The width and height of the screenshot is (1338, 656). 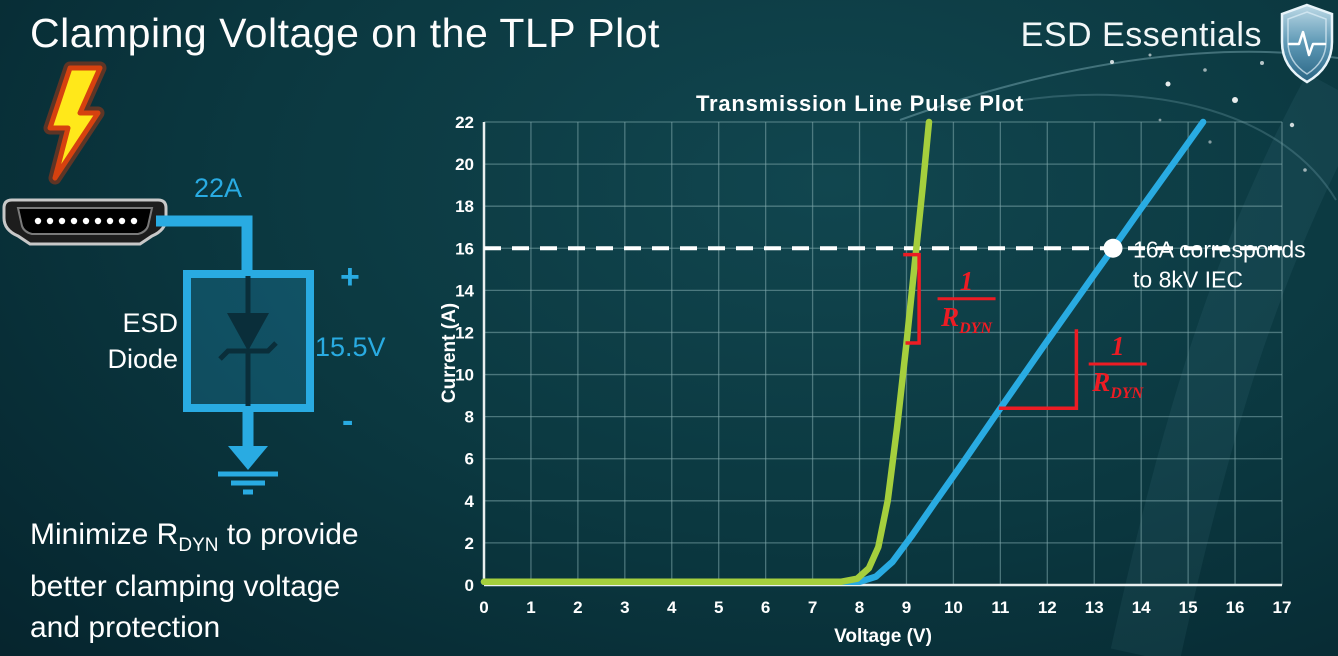 I want to click on y-tick-label: 14, so click(x=464, y=290).